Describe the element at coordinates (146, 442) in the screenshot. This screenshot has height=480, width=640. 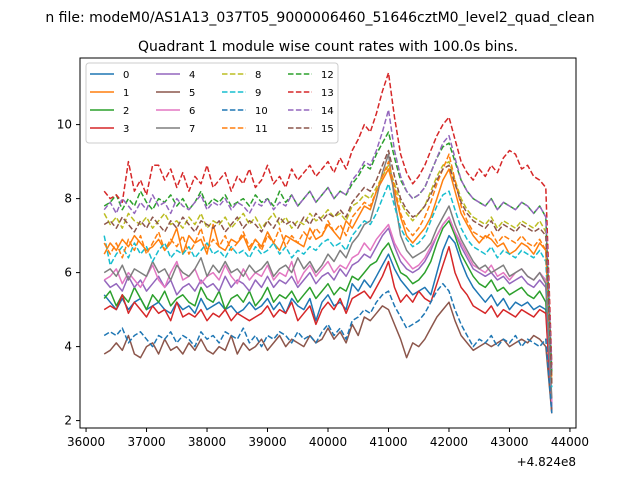
I see `x-tick-label: 37000` at that location.